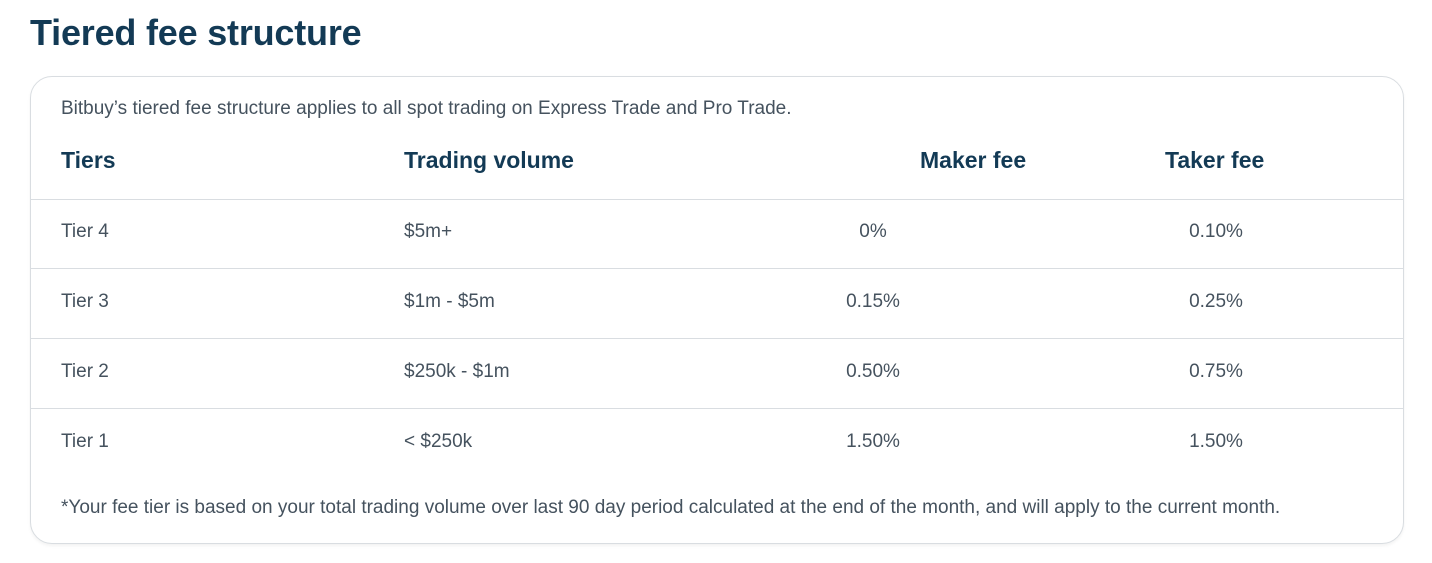 Image resolution: width=1432 pixels, height=563 pixels. Describe the element at coordinates (449, 301) in the screenshot. I see `cell-trading-volume: $1m - $5m` at that location.